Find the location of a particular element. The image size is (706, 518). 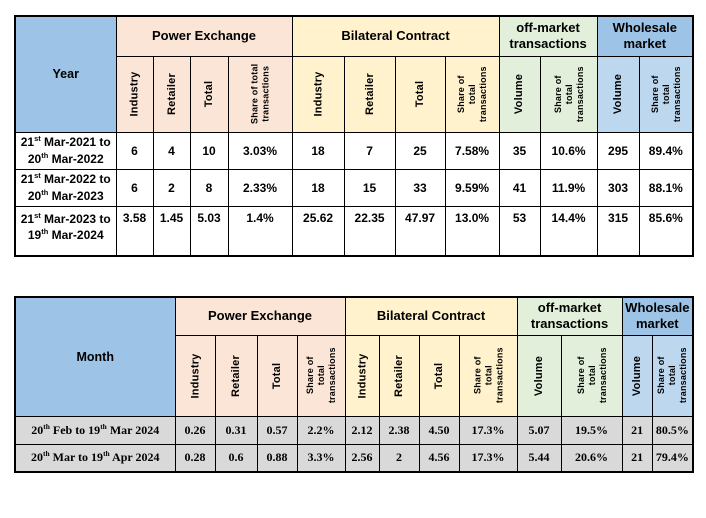

data-cell: 0.57 is located at coordinates (277, 430).